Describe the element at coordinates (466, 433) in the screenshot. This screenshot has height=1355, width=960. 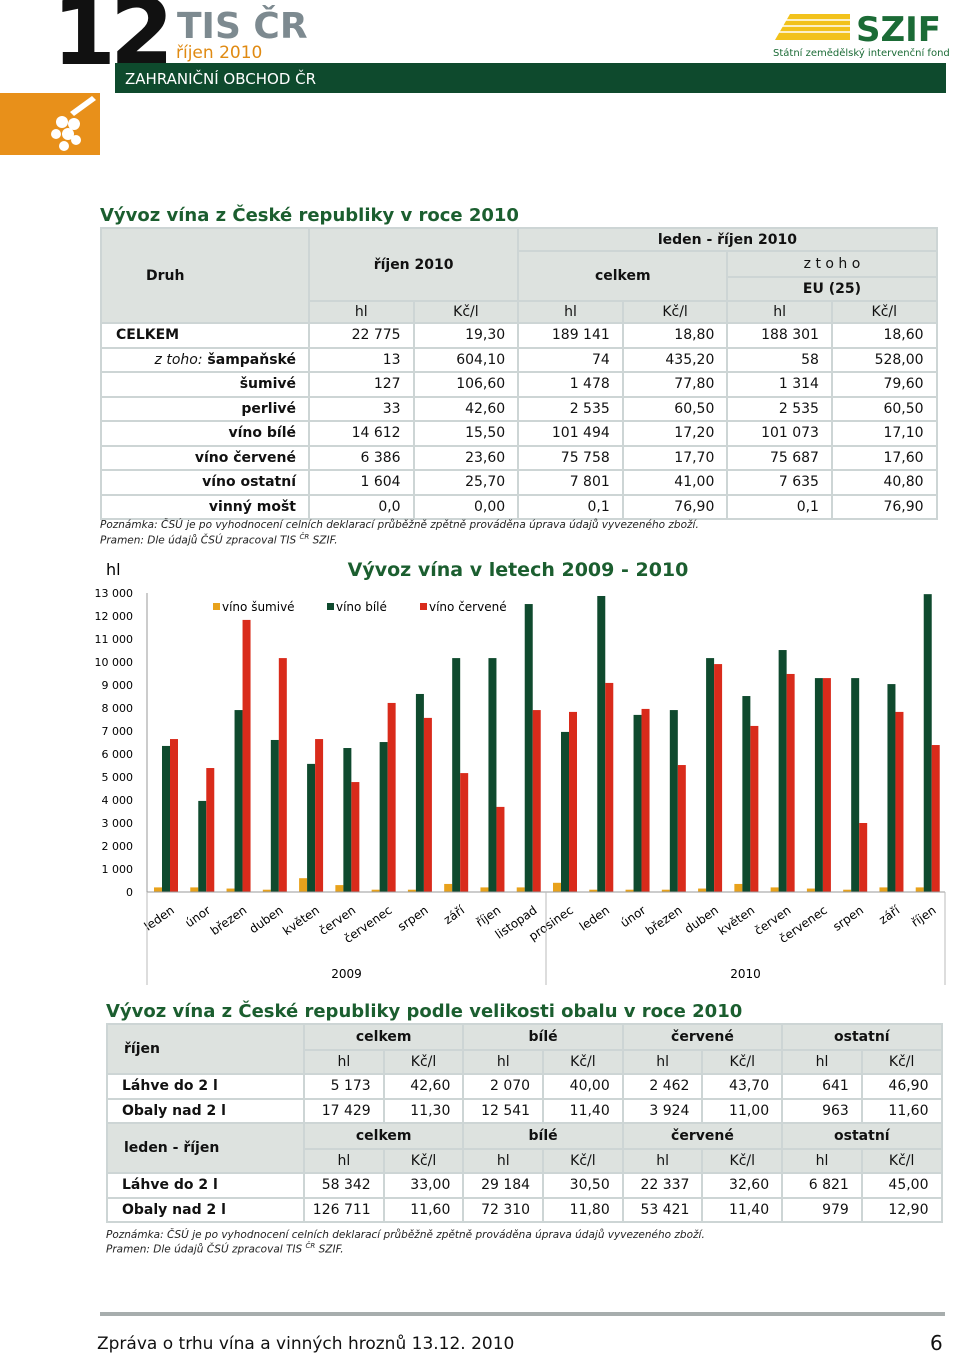
I see `value-cell: 15,50` at that location.